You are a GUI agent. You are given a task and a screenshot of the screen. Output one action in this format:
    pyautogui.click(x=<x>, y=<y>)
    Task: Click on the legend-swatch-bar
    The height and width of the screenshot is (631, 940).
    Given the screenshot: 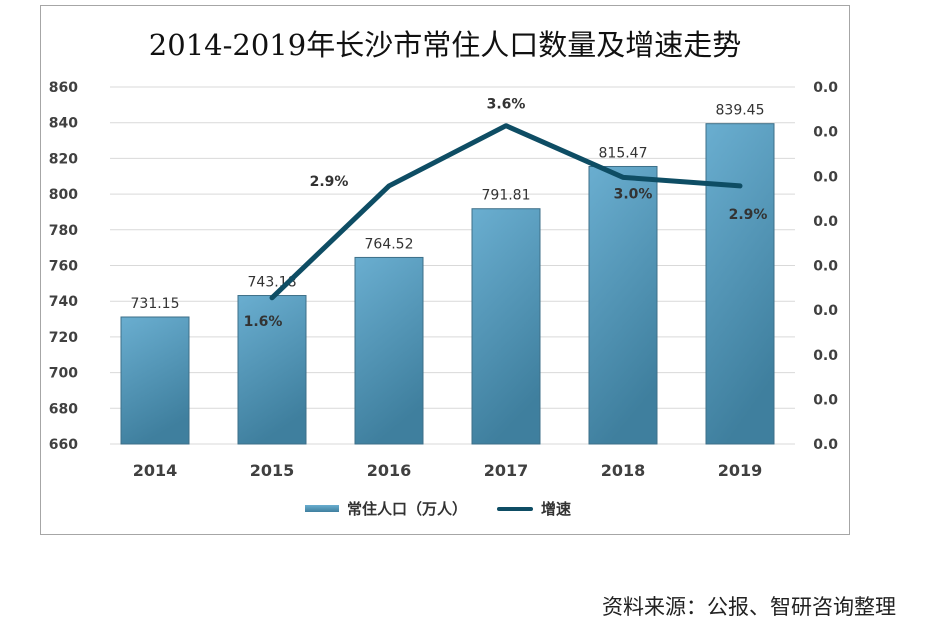 What is the action you would take?
    pyautogui.click(x=322, y=508)
    